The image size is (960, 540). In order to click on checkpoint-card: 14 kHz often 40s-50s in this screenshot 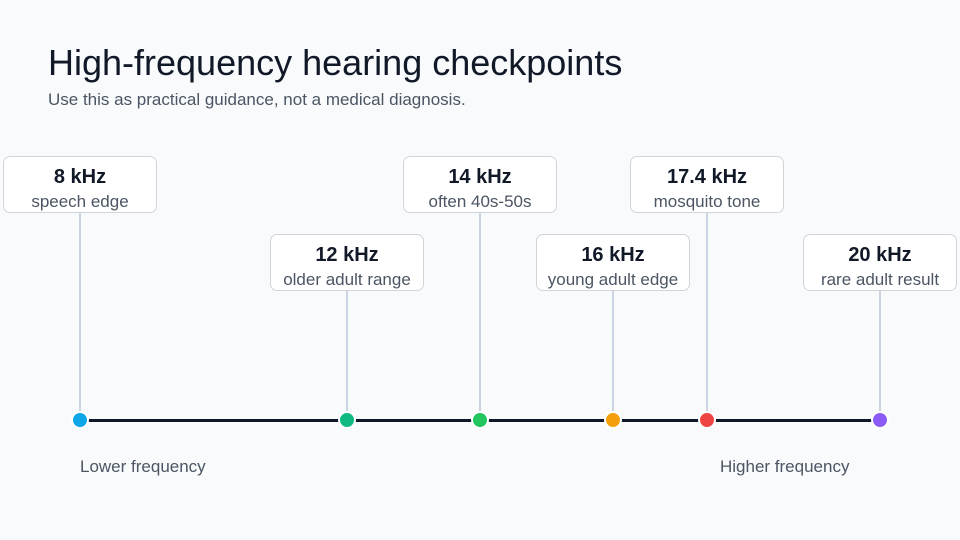, I will do `click(480, 184)`.